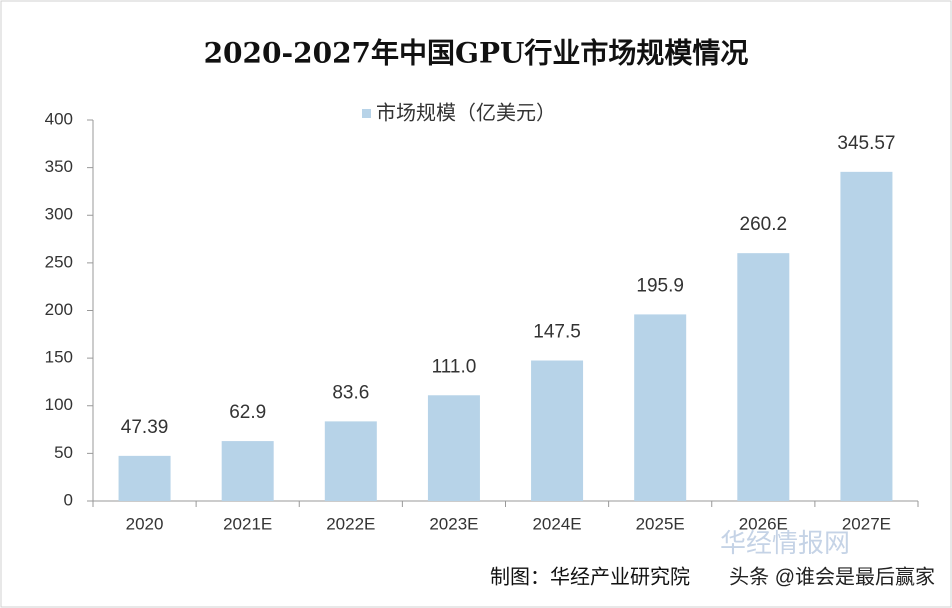  Describe the element at coordinates (59, 261) in the screenshot. I see `y-tick-label: 250` at that location.